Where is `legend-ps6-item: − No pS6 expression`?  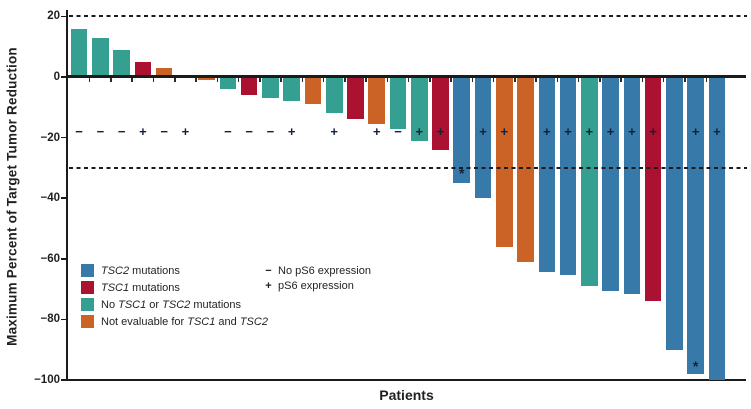 legend-ps6-item: − No pS6 expression is located at coordinates (317, 271).